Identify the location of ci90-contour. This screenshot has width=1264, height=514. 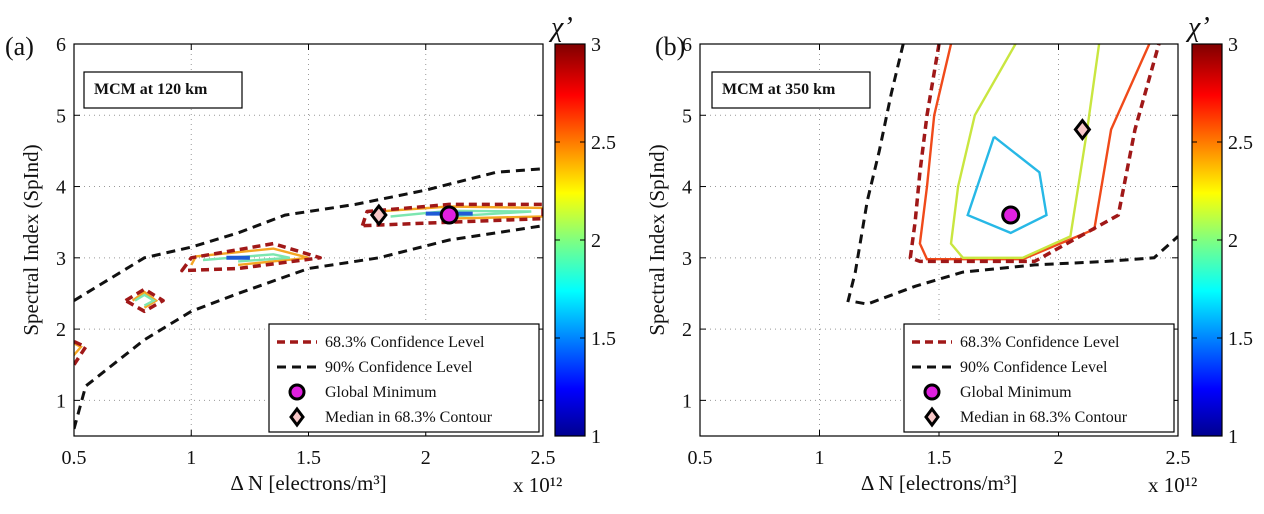
(1012, 175).